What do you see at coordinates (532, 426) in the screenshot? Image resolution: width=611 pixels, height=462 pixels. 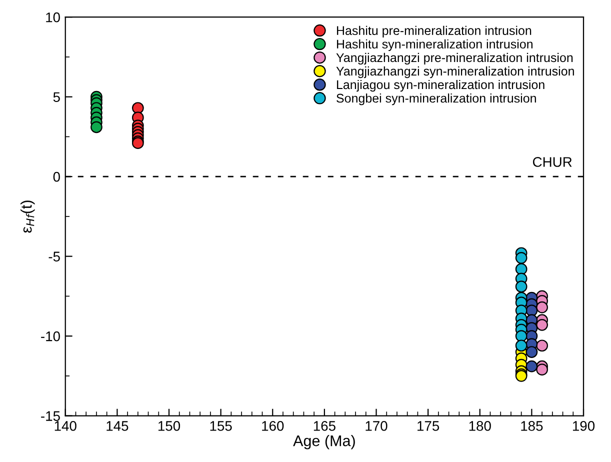 I see `x-tick-label: 185` at bounding box center [532, 426].